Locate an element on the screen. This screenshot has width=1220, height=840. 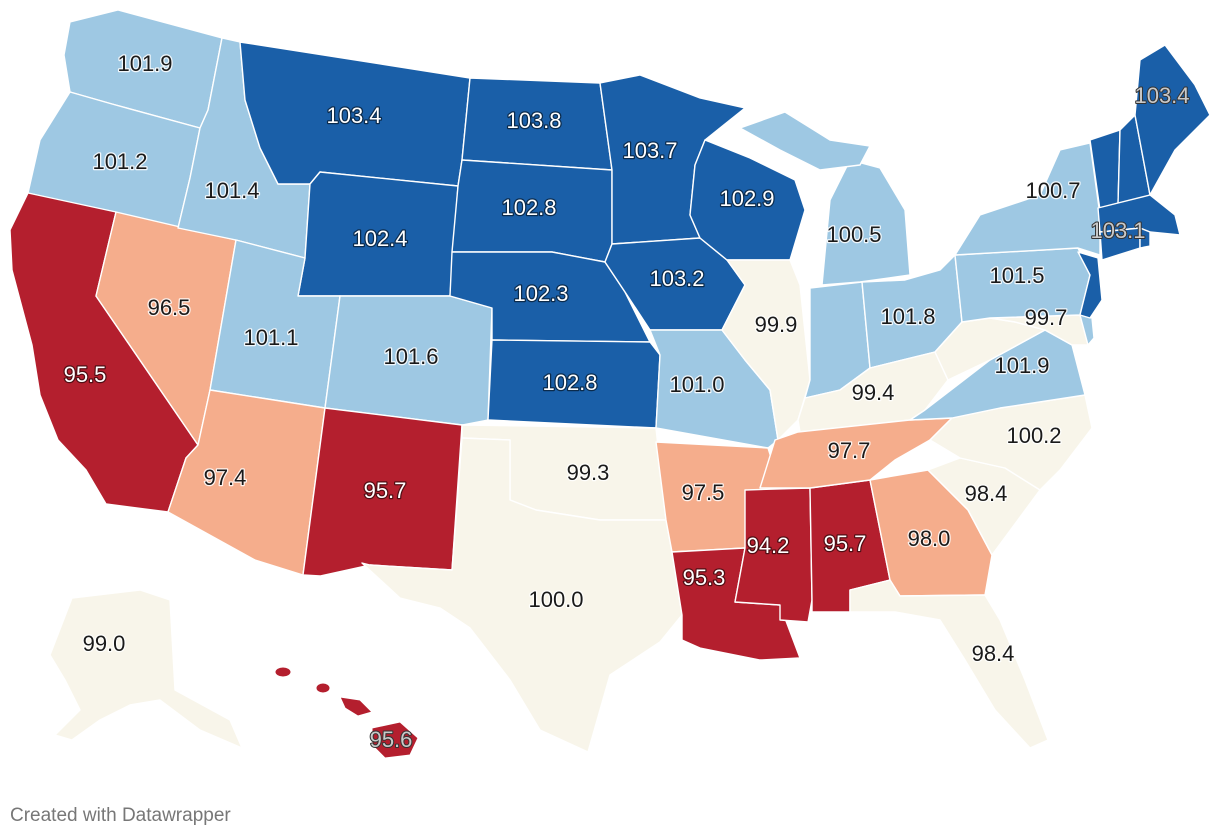
label-in-ky: 99.4 is located at coordinates (873, 392).